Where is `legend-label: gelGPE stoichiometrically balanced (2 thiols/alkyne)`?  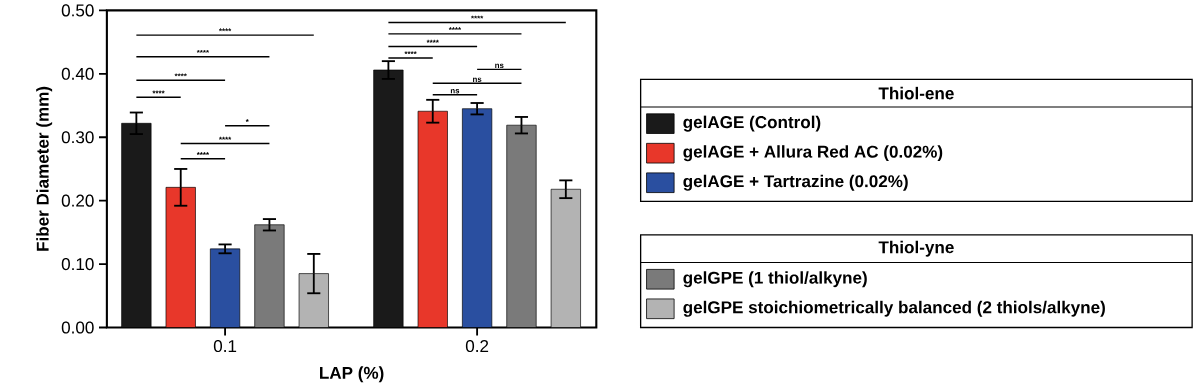 legend-label: gelGPE stoichiometrically balanced (2 thiols/alkyne) is located at coordinates (894, 309).